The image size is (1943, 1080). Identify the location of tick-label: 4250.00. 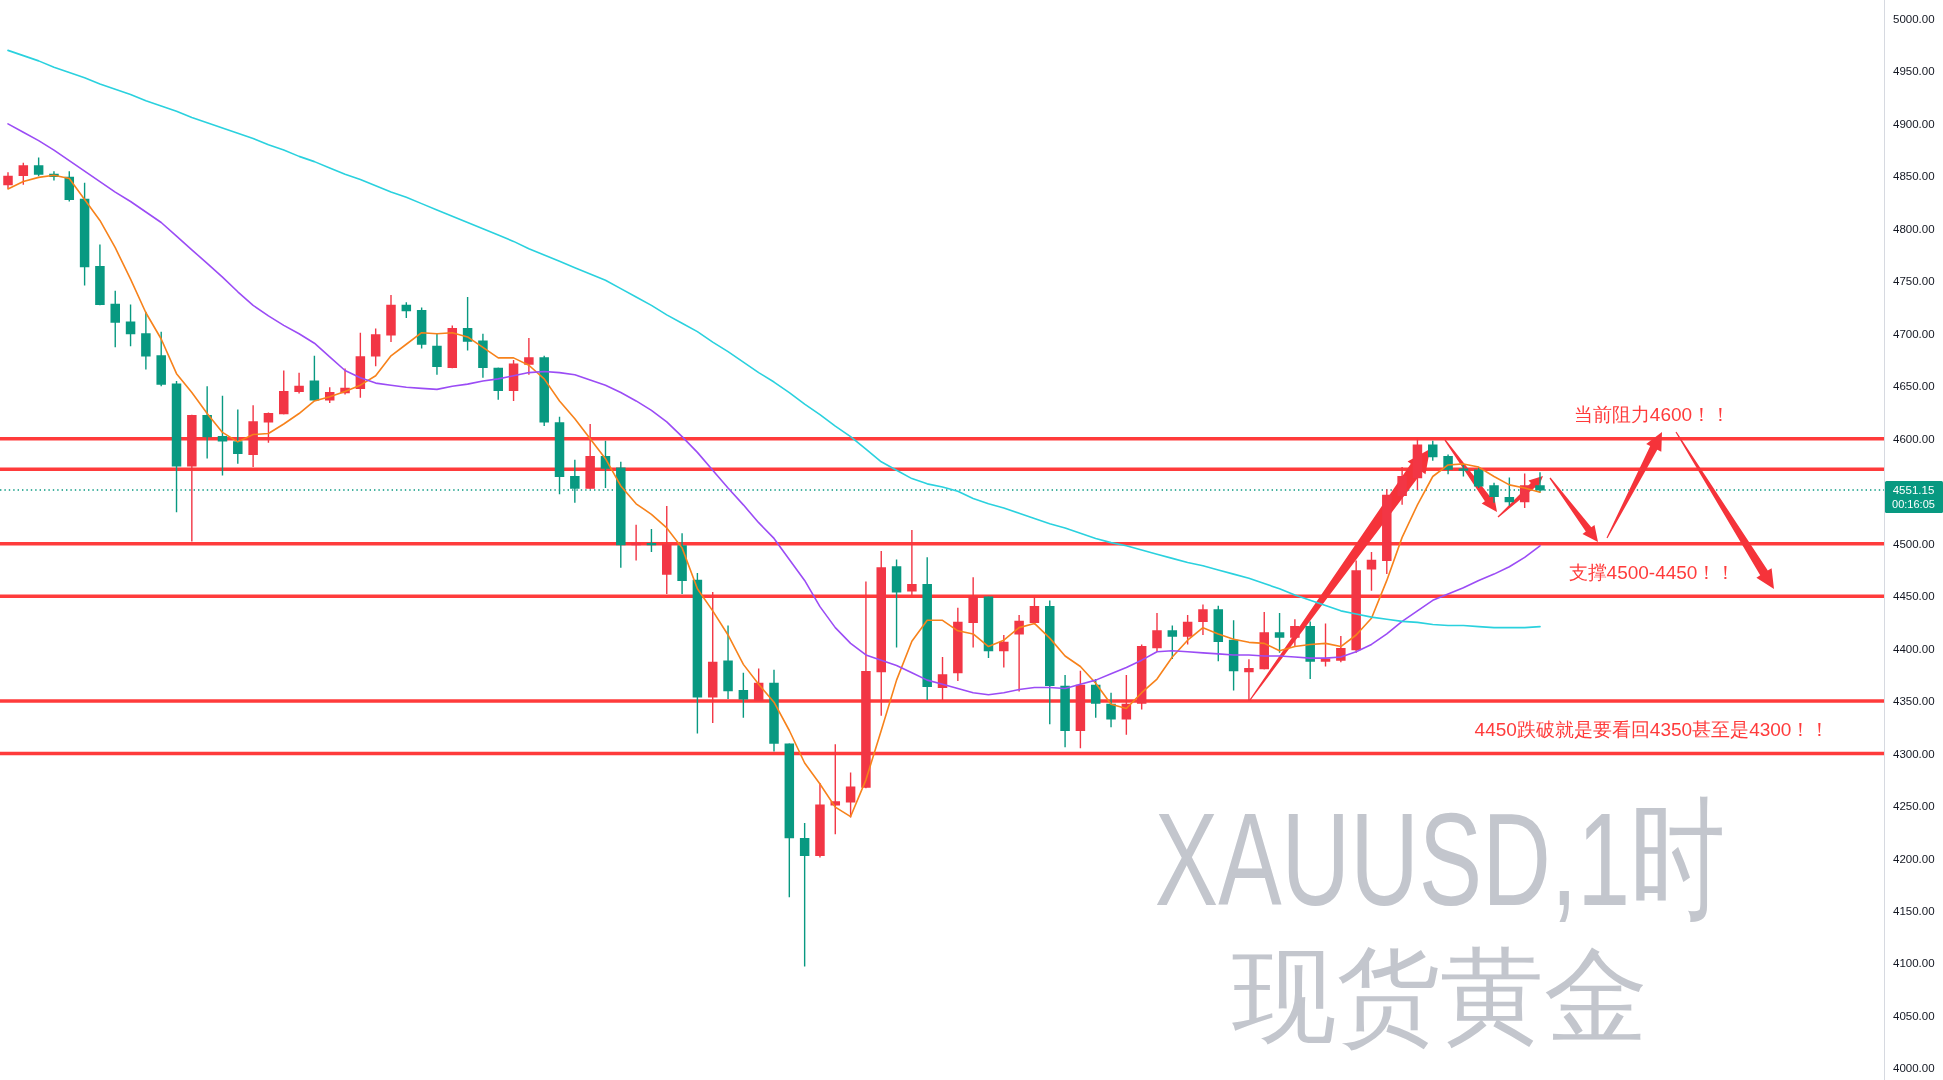
(1914, 806).